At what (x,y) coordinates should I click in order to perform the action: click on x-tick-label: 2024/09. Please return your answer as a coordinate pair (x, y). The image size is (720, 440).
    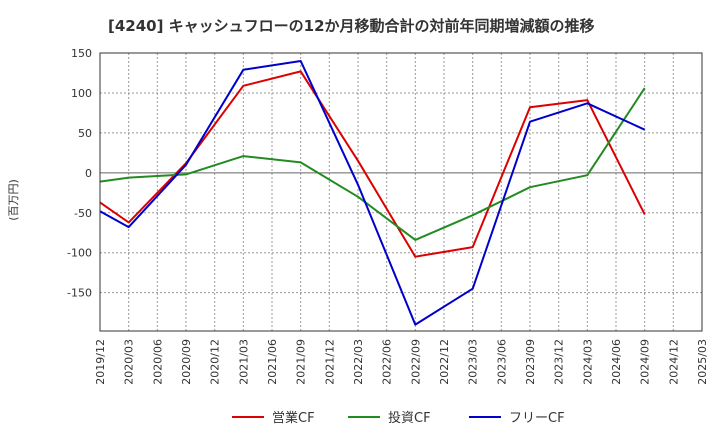
    Looking at the image, I should click on (645, 362).